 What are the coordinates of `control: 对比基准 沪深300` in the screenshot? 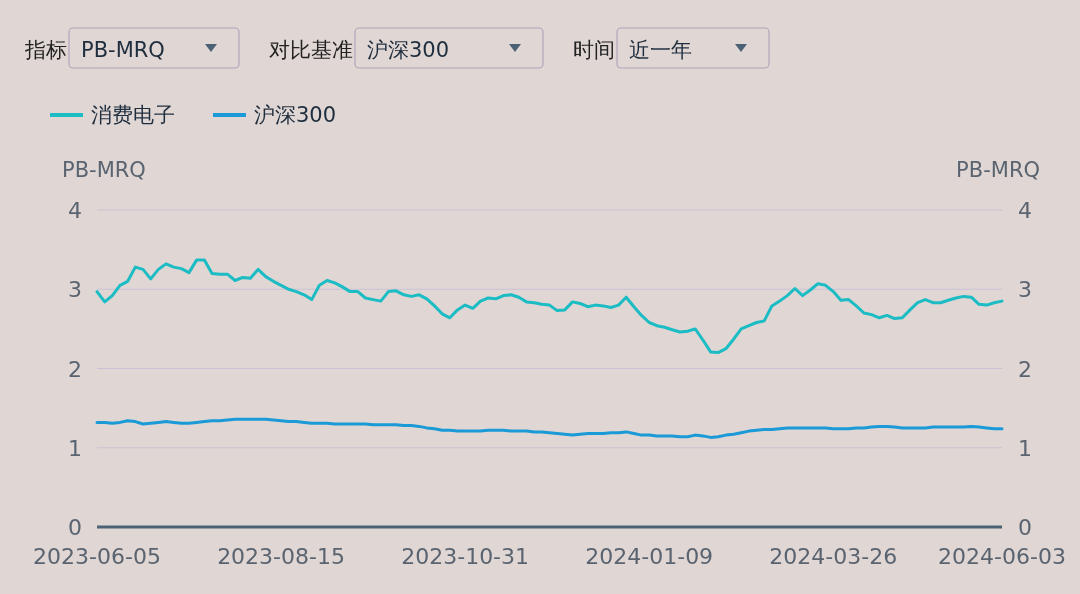 It's located at (406, 48).